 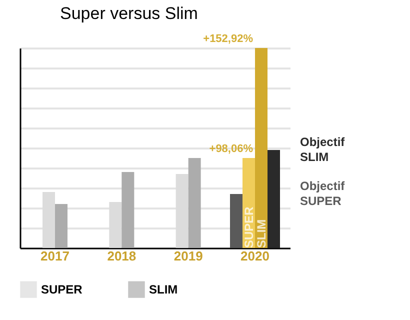 I want to click on series-label: Objectif SLIM, so click(x=323, y=149).